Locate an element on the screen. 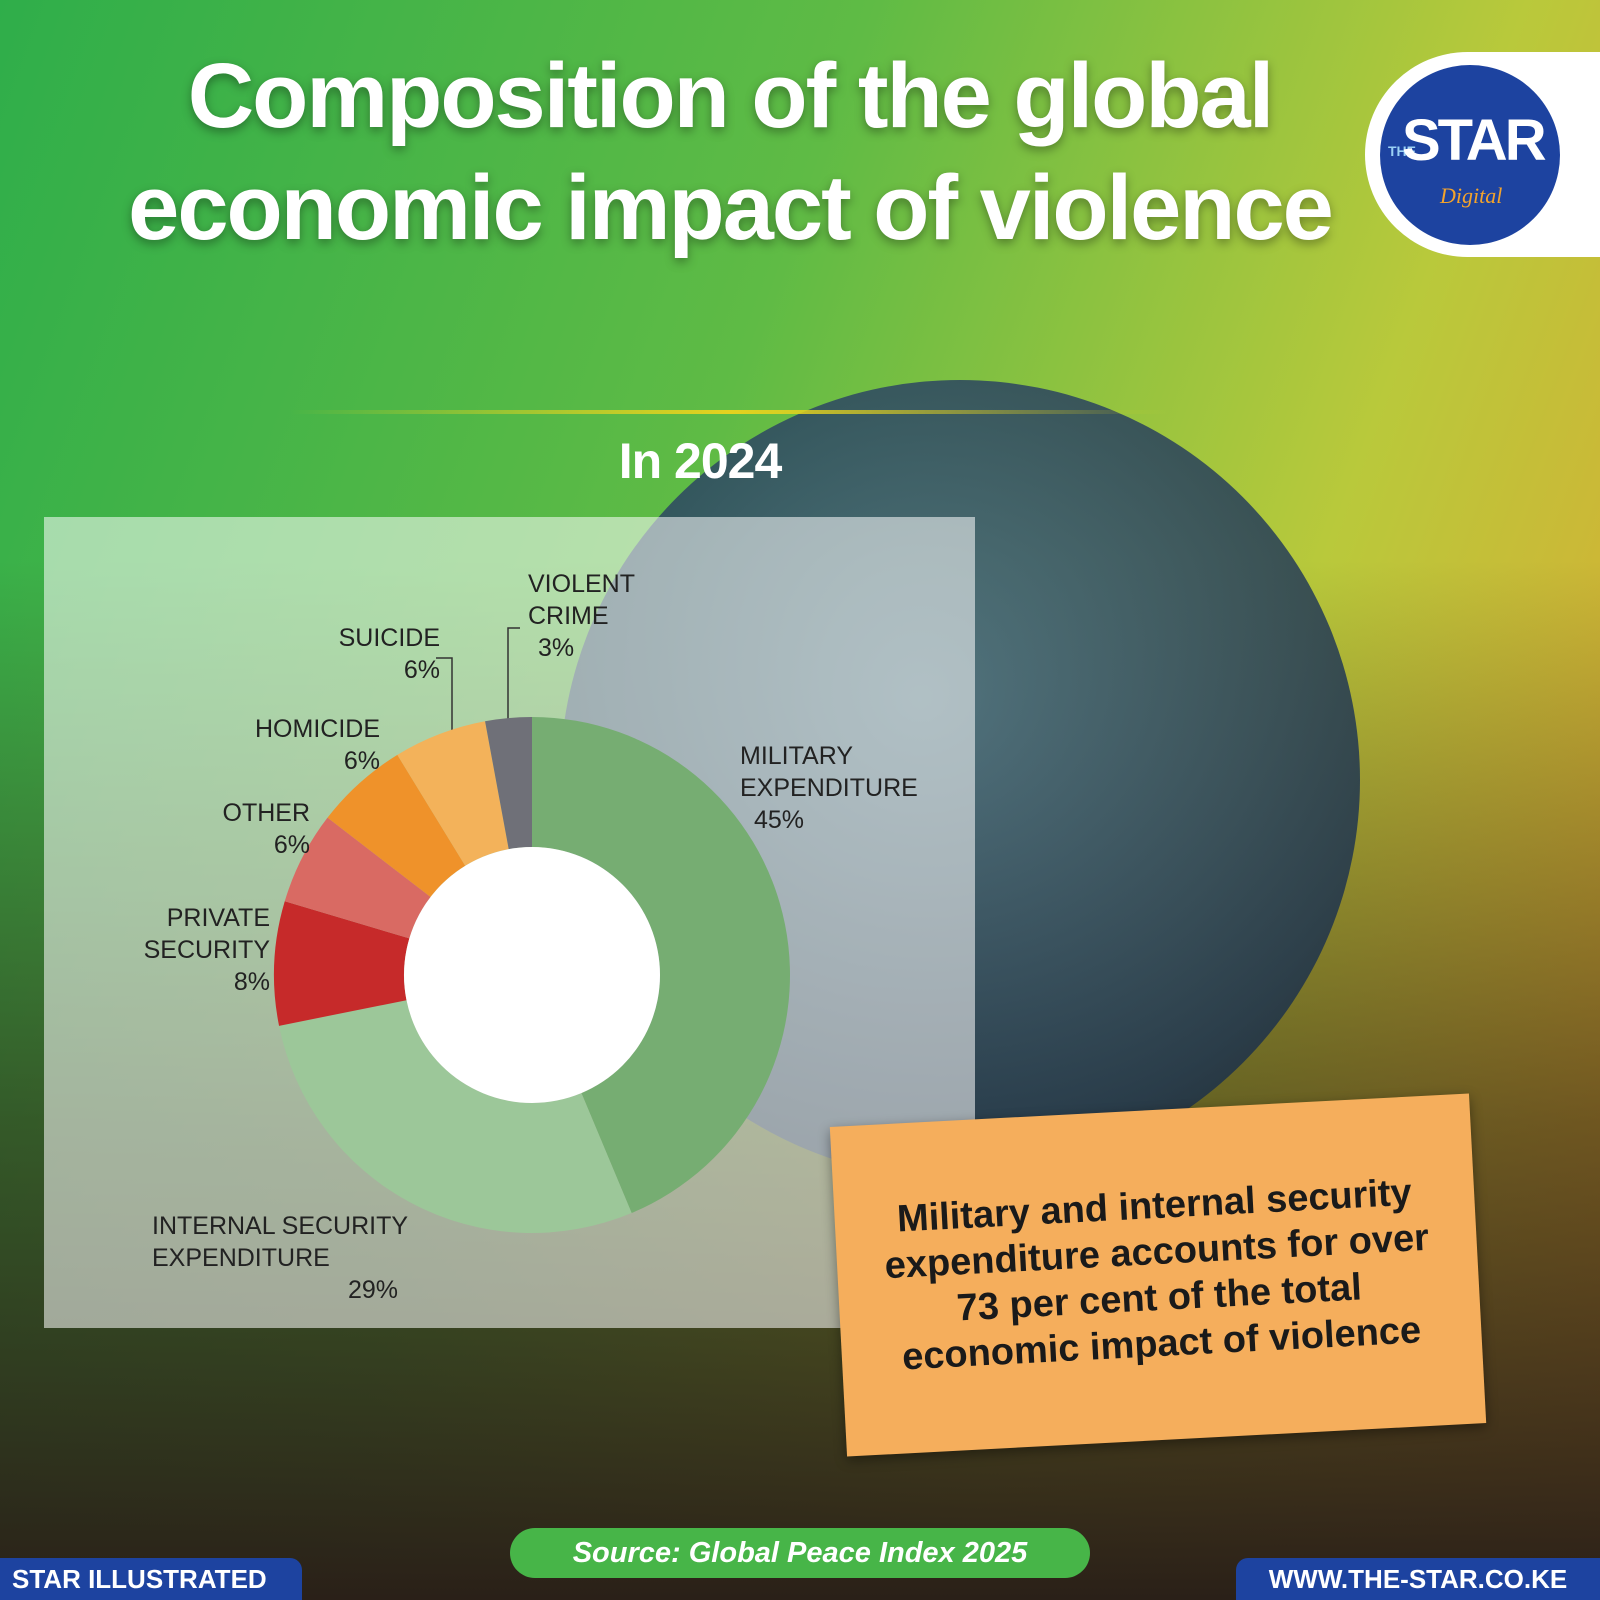  slice-label: SUICIDE 6% is located at coordinates (380, 654).